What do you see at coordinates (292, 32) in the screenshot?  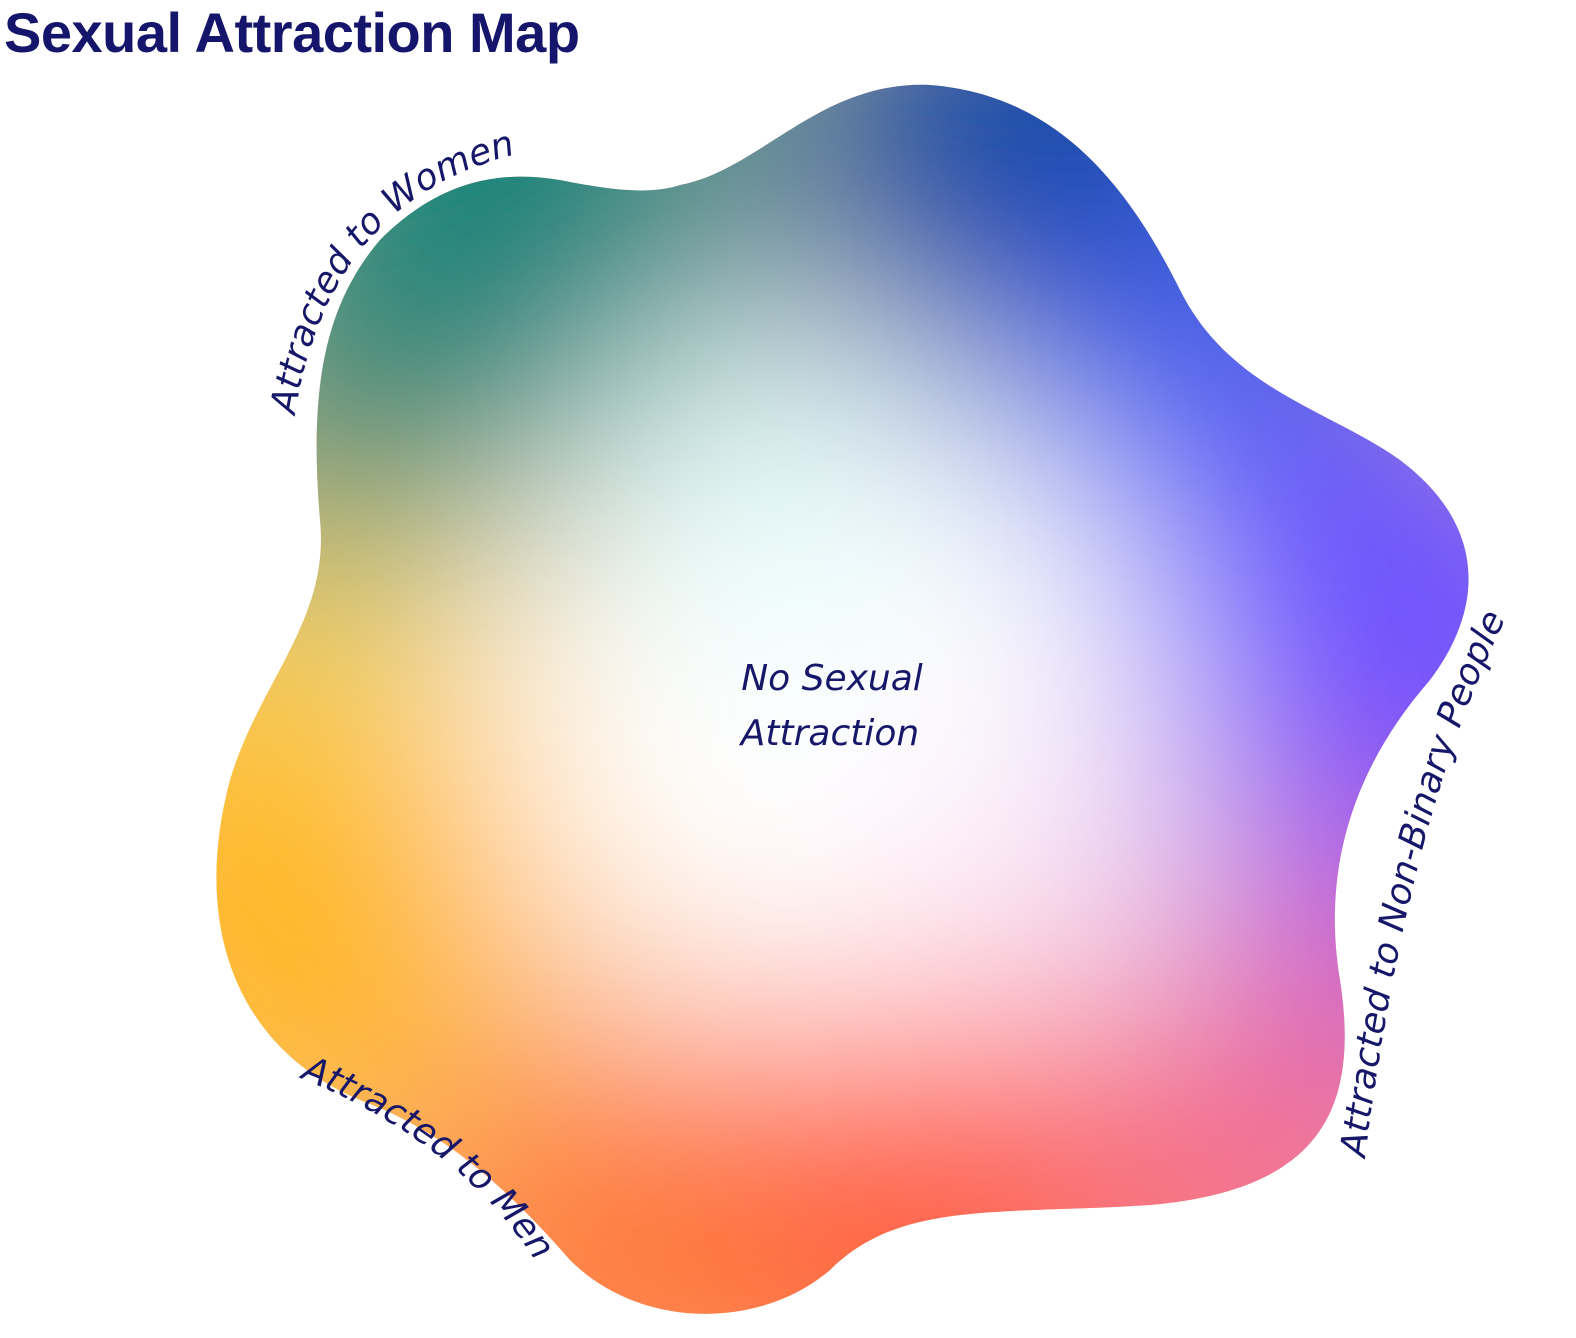 I see `title: Sexual Attraction Map` at bounding box center [292, 32].